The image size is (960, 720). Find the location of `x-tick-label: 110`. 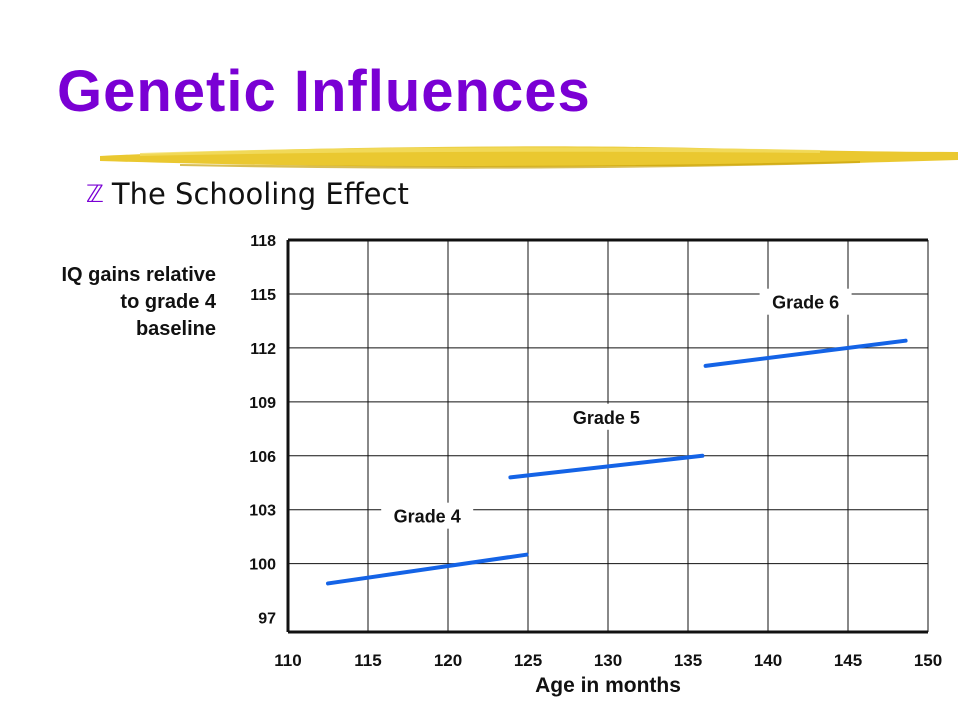

x-tick-label: 110 is located at coordinates (287, 660).